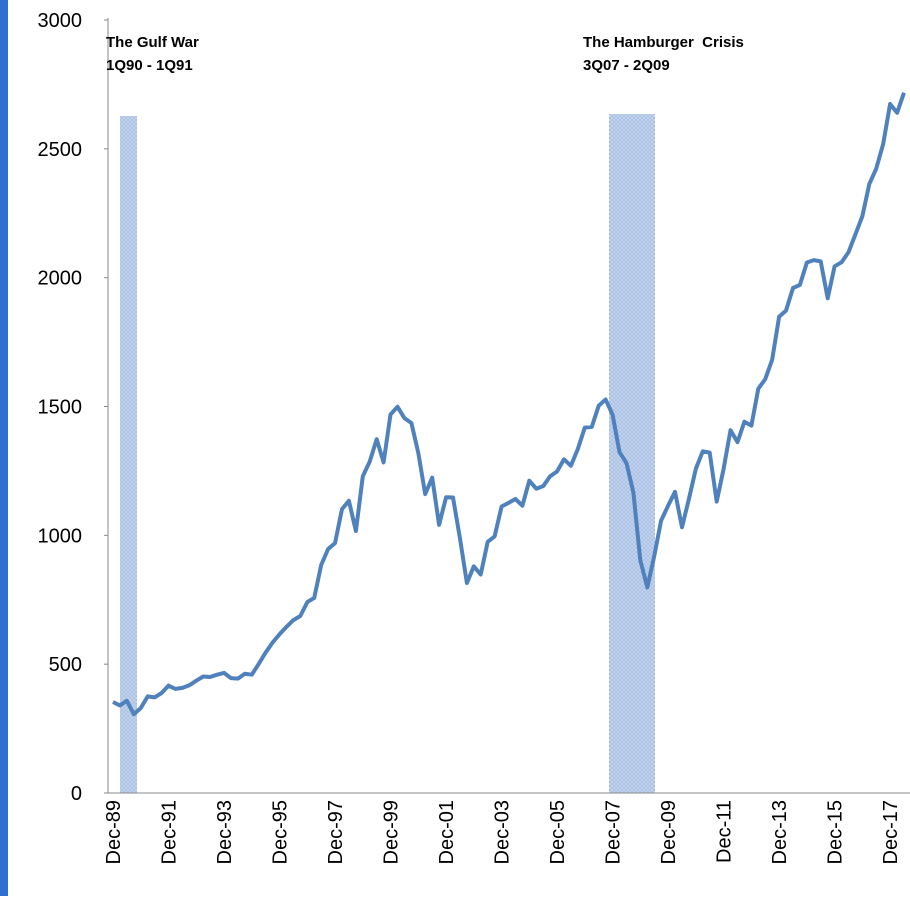 Image resolution: width=910 pixels, height=901 pixels. What do you see at coordinates (614, 832) in the screenshot?
I see `x-tick-label: Dec-07` at bounding box center [614, 832].